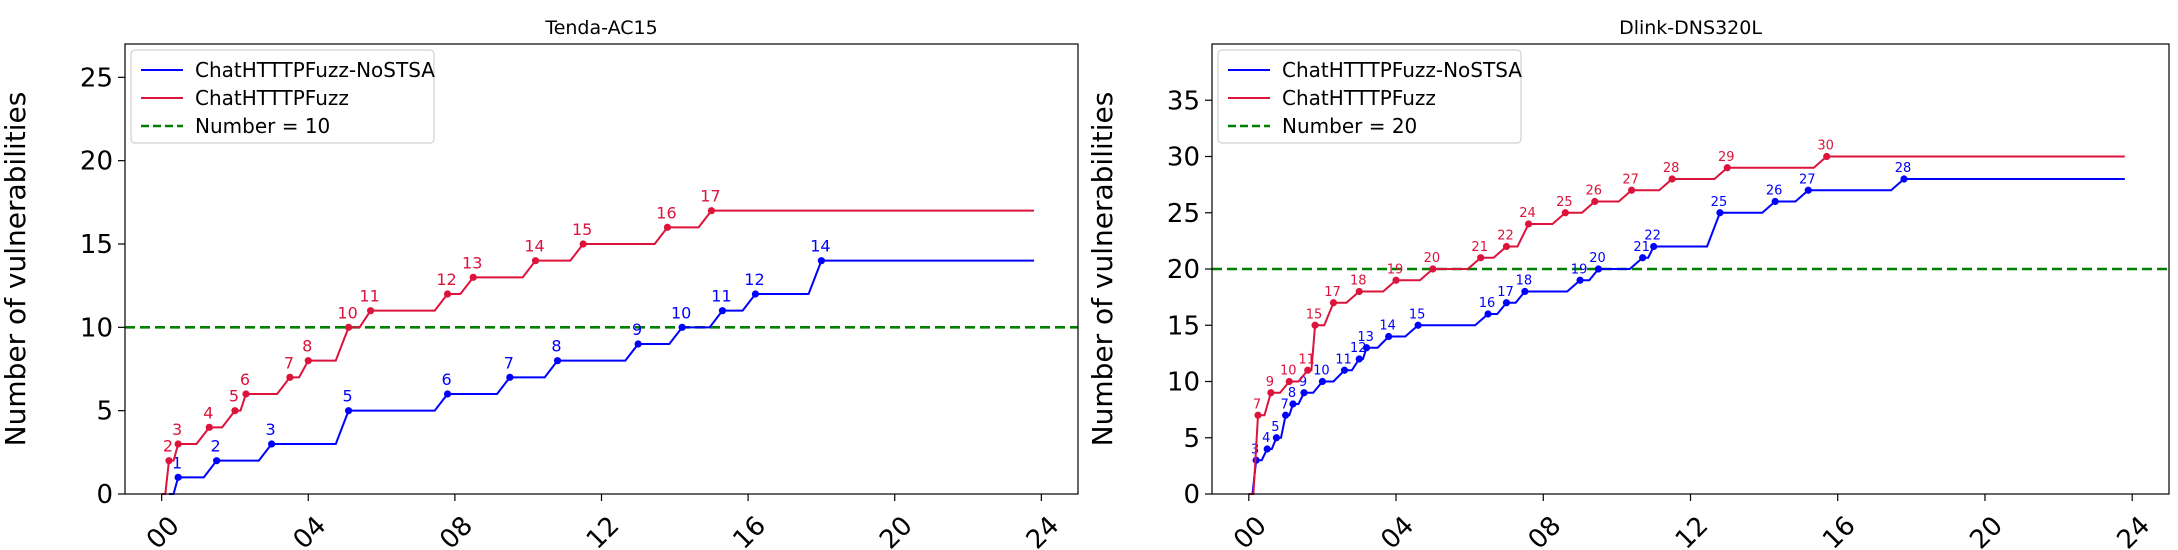 Image resolution: width=2178 pixels, height=550 pixels. Describe the element at coordinates (1671, 168) in the screenshot. I see `series-chathttpfuzz-data-label: 28` at that location.